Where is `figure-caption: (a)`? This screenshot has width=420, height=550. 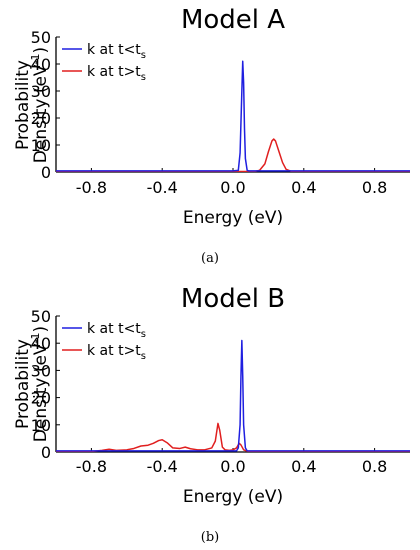
figure-caption: (a) is located at coordinates (210, 258).